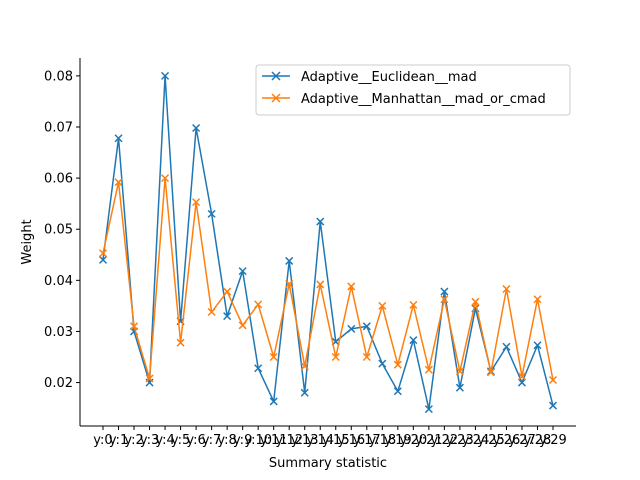 The image size is (640, 480). I want to click on x-tick-label: y:3, so click(149, 440).